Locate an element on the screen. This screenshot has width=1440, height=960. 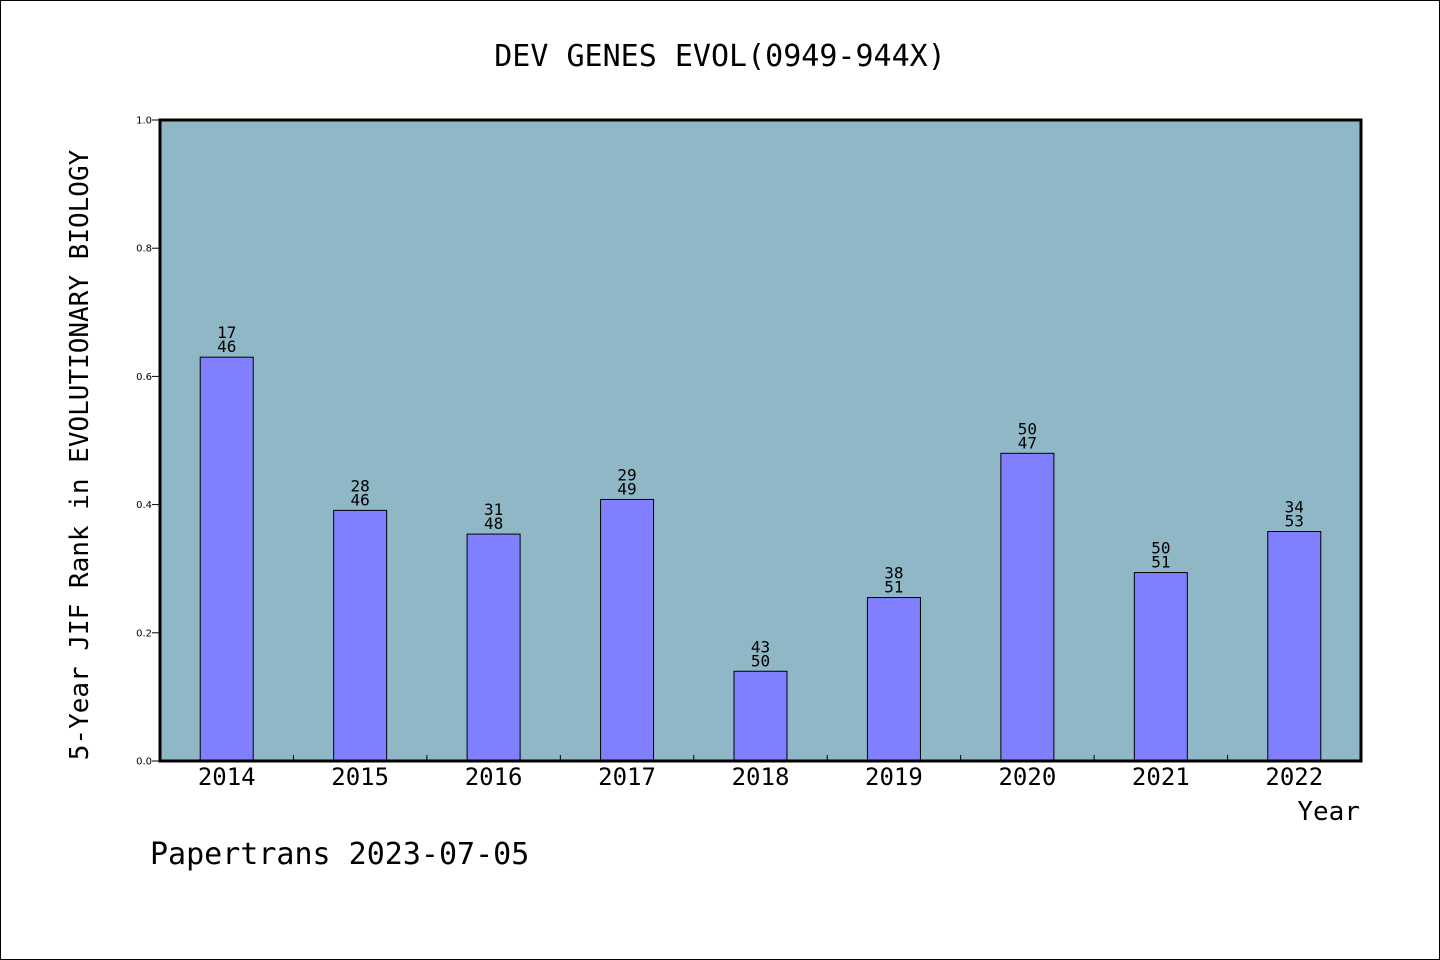
footer-credit: Papertrans 2023-07-05 is located at coordinates (339, 854).